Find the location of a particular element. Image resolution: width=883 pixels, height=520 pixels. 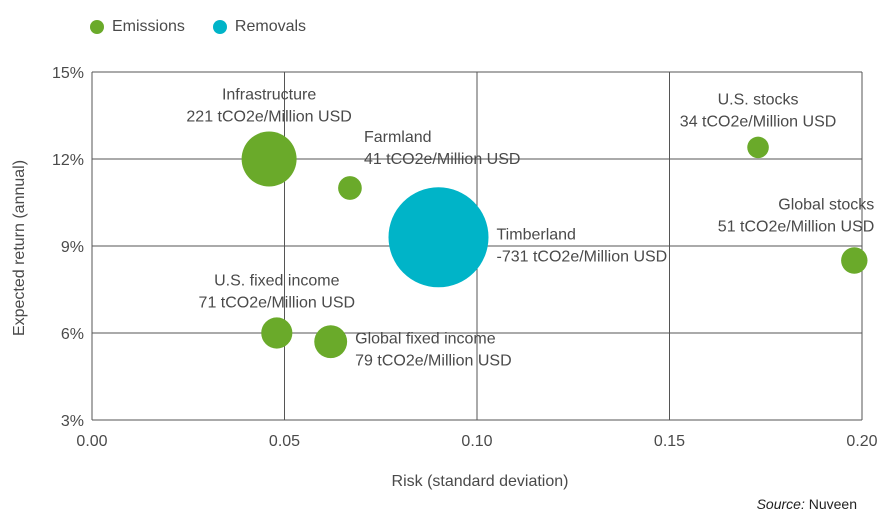

label-name-u-s-stocks: U.S. stocks is located at coordinates (758, 100).